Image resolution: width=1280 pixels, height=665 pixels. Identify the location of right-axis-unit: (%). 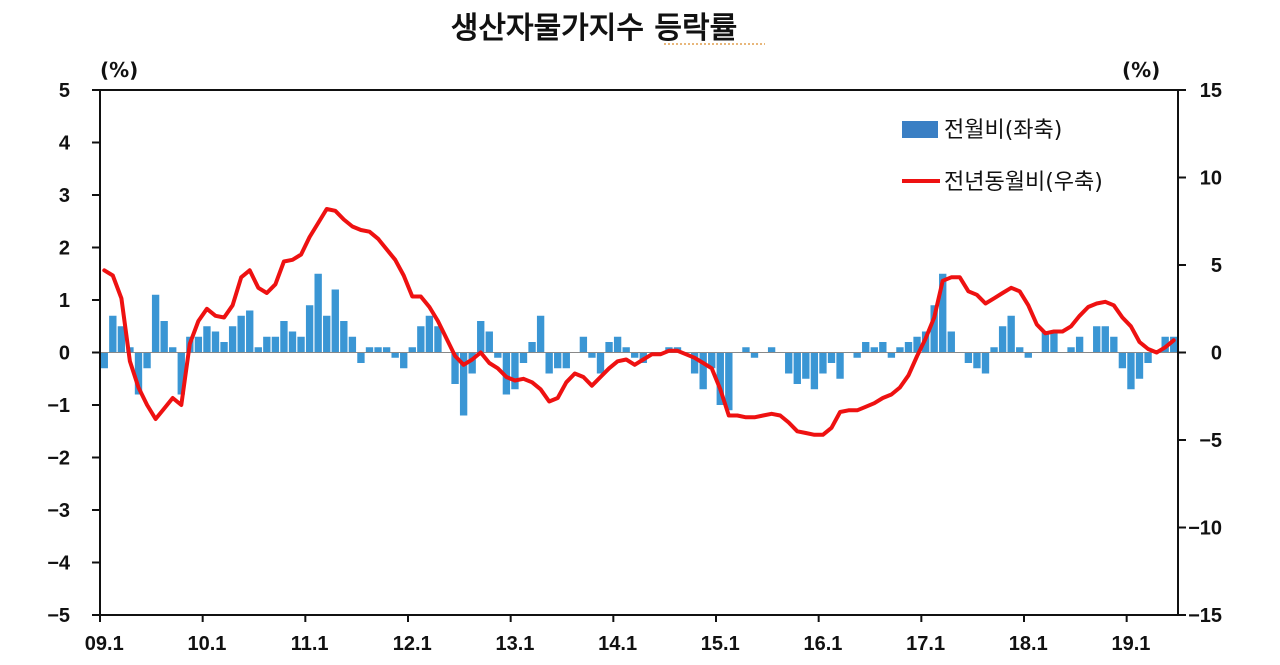
(1141, 70).